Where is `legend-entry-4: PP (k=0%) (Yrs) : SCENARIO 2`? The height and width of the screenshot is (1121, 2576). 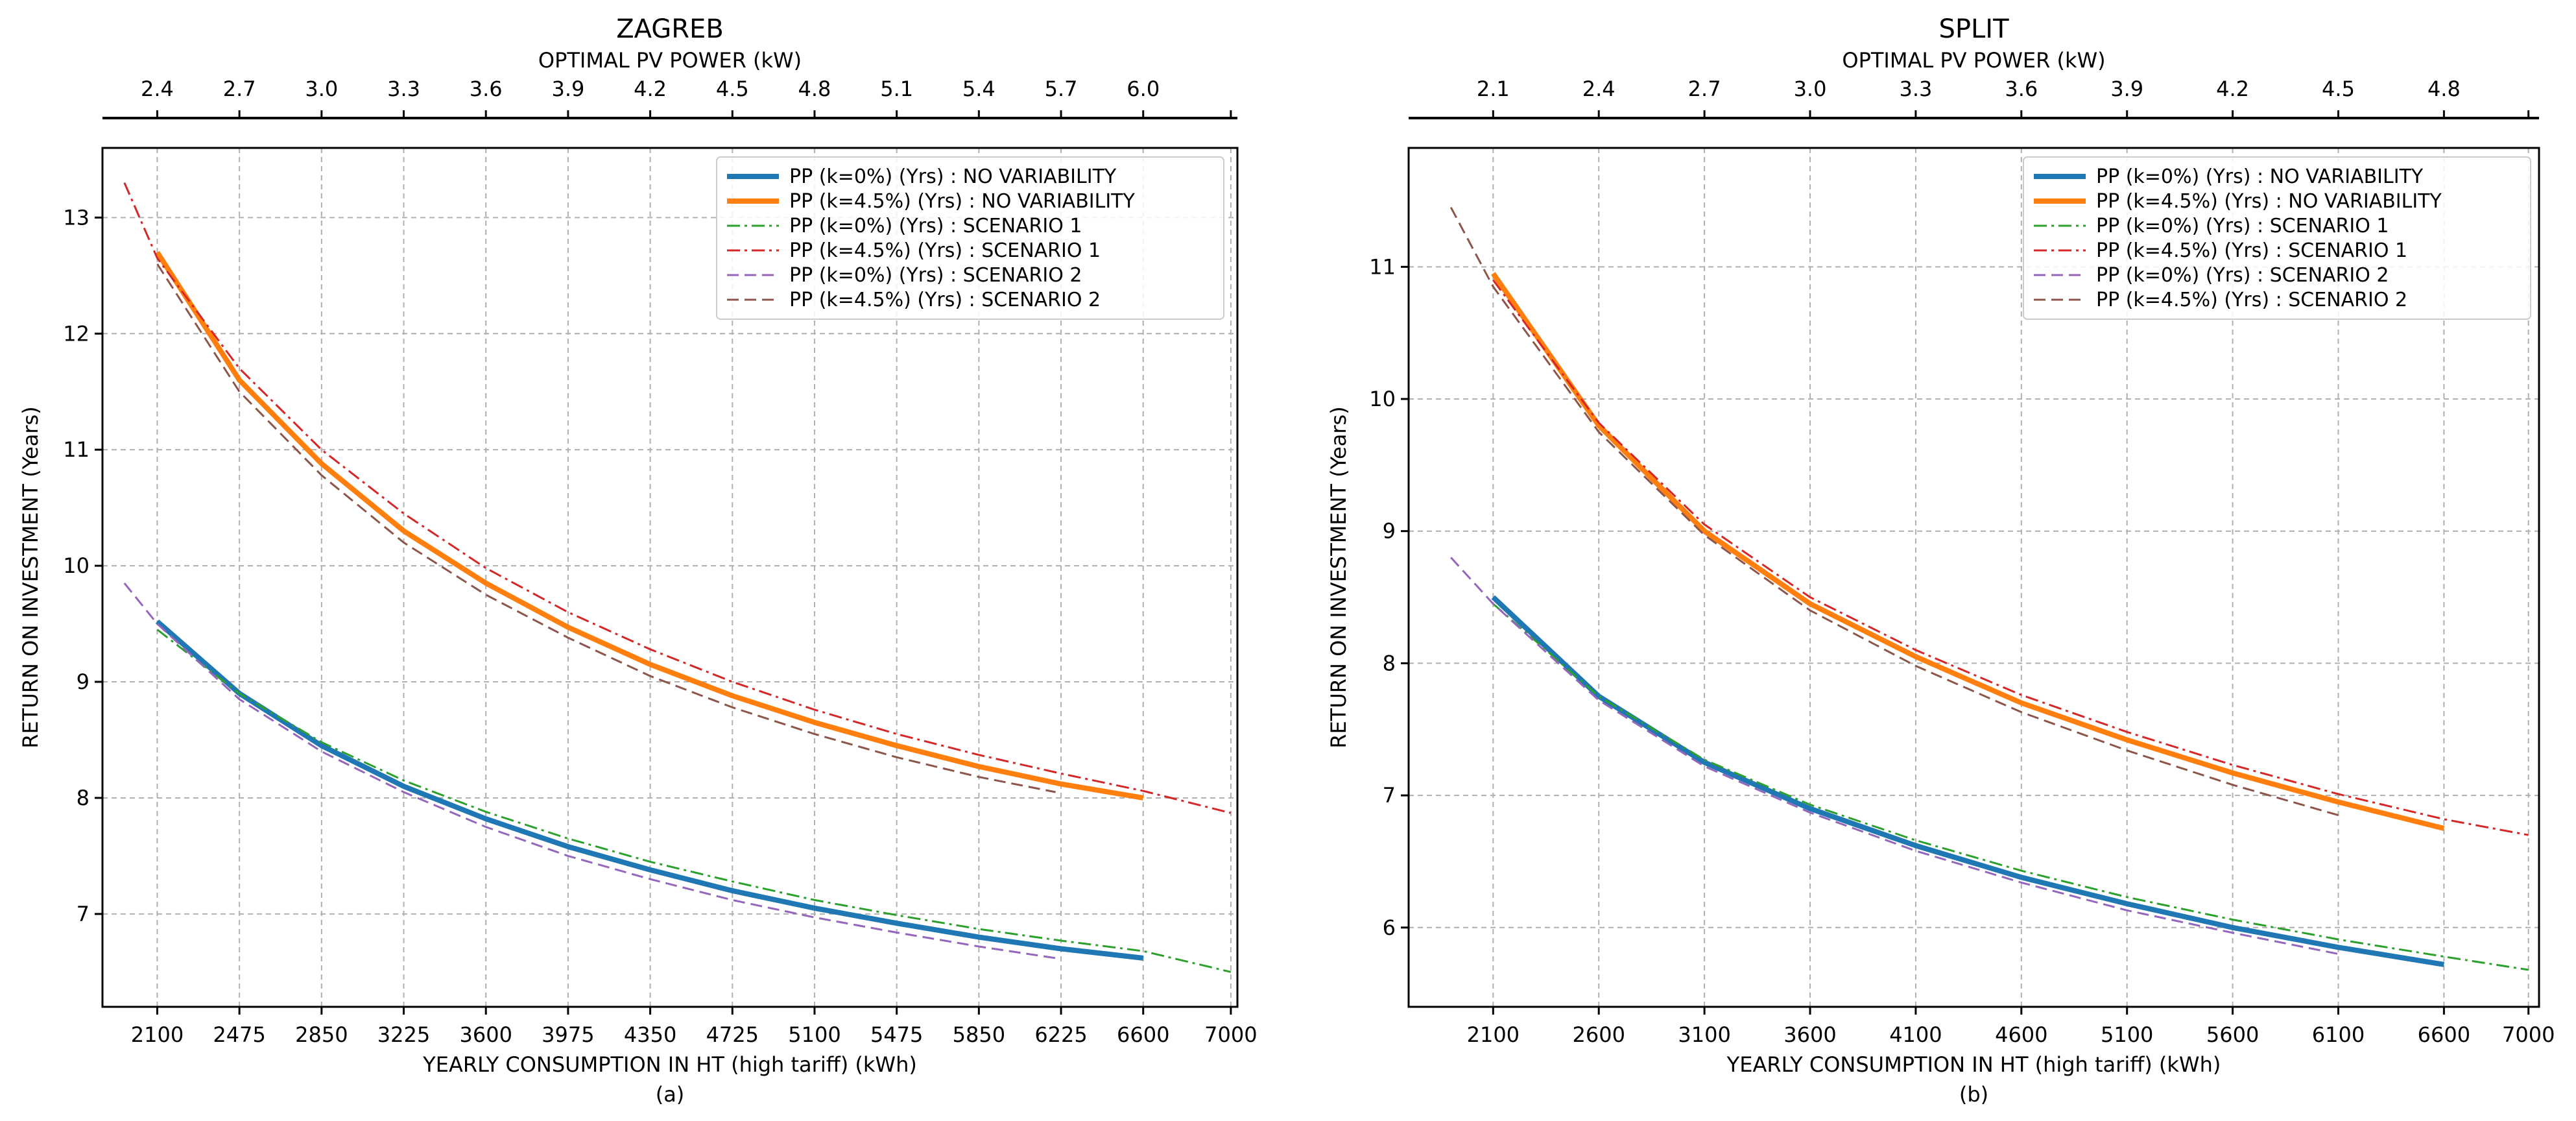 legend-entry-4: PP (k=0%) (Yrs) : SCENARIO 2 is located at coordinates (935, 275).